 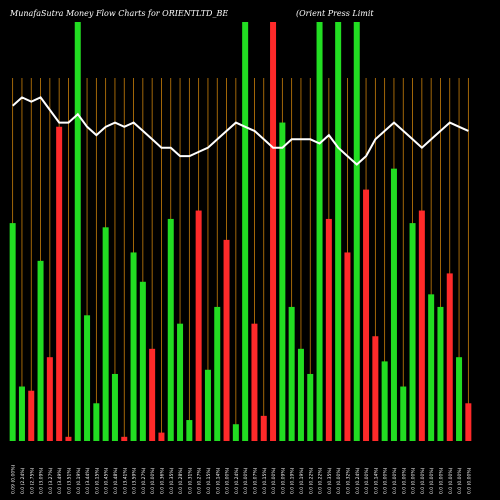 I want to click on x-tick-label: 0.0 (0.36%), so click(x=162, y=480).